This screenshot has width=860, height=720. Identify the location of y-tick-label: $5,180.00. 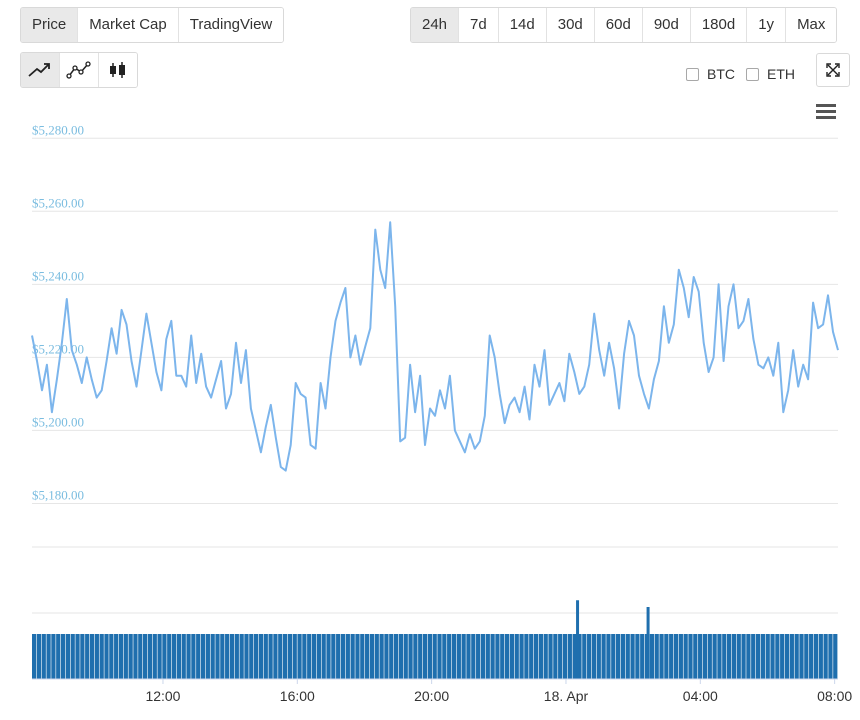
(58, 494).